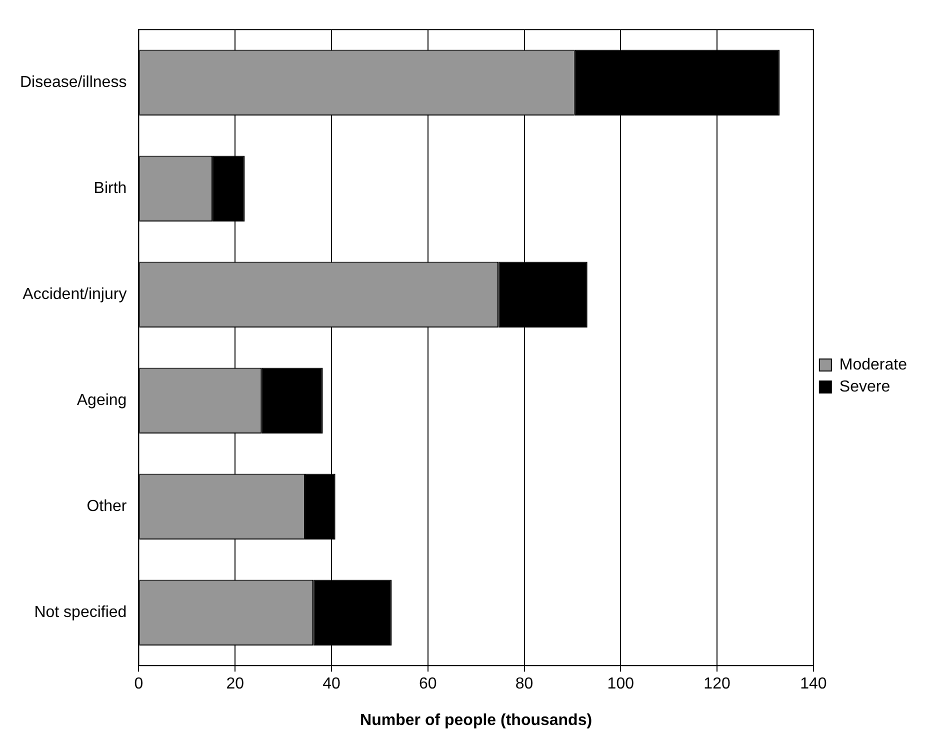 The image size is (937, 742). I want to click on x-axis-title: Number of people (thousands), so click(476, 720).